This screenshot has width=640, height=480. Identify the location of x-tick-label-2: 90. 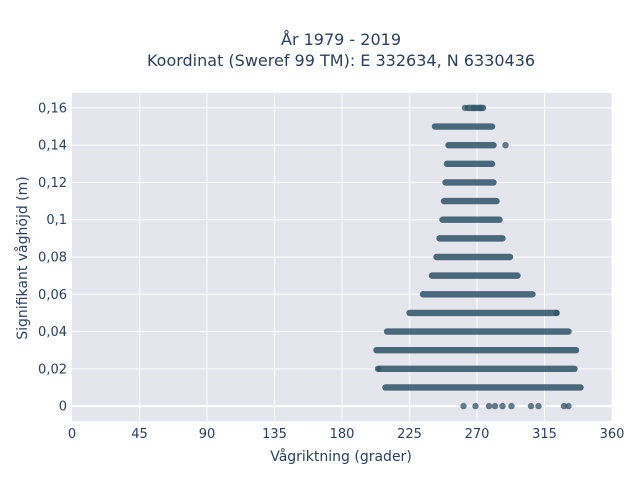
(207, 434).